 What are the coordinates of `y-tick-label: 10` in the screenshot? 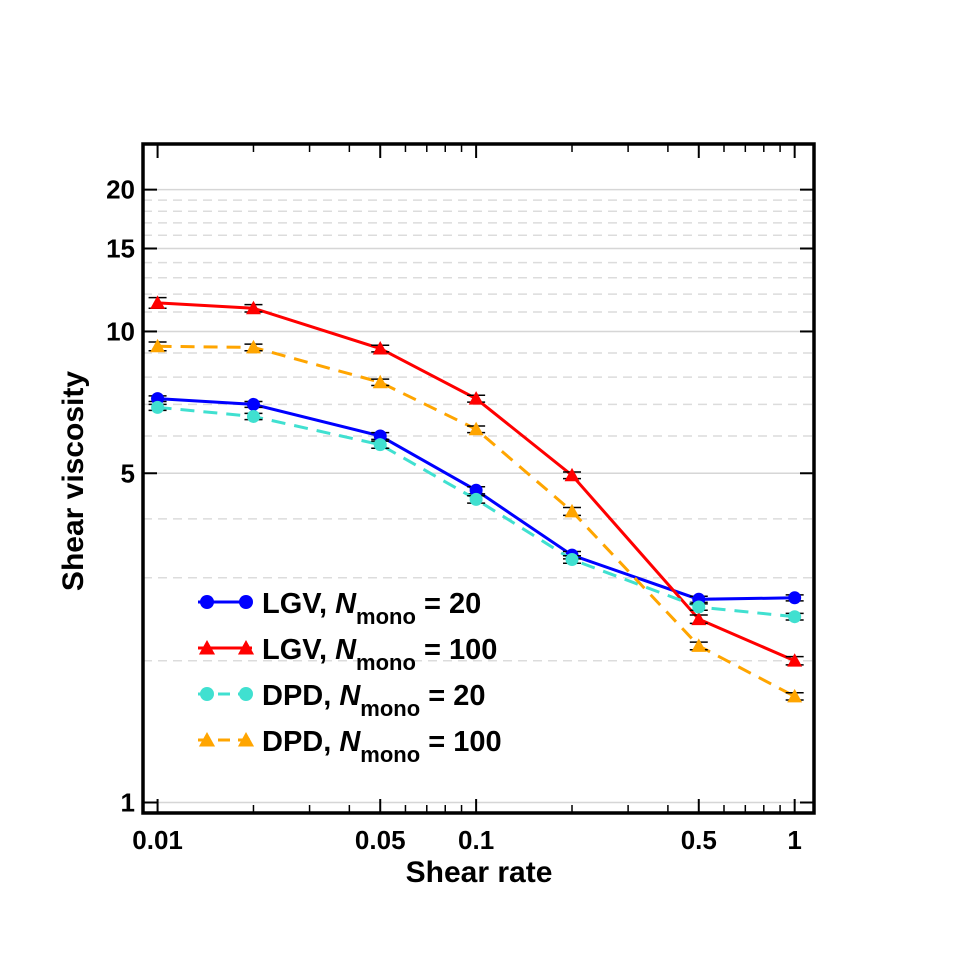 It's located at (120, 331).